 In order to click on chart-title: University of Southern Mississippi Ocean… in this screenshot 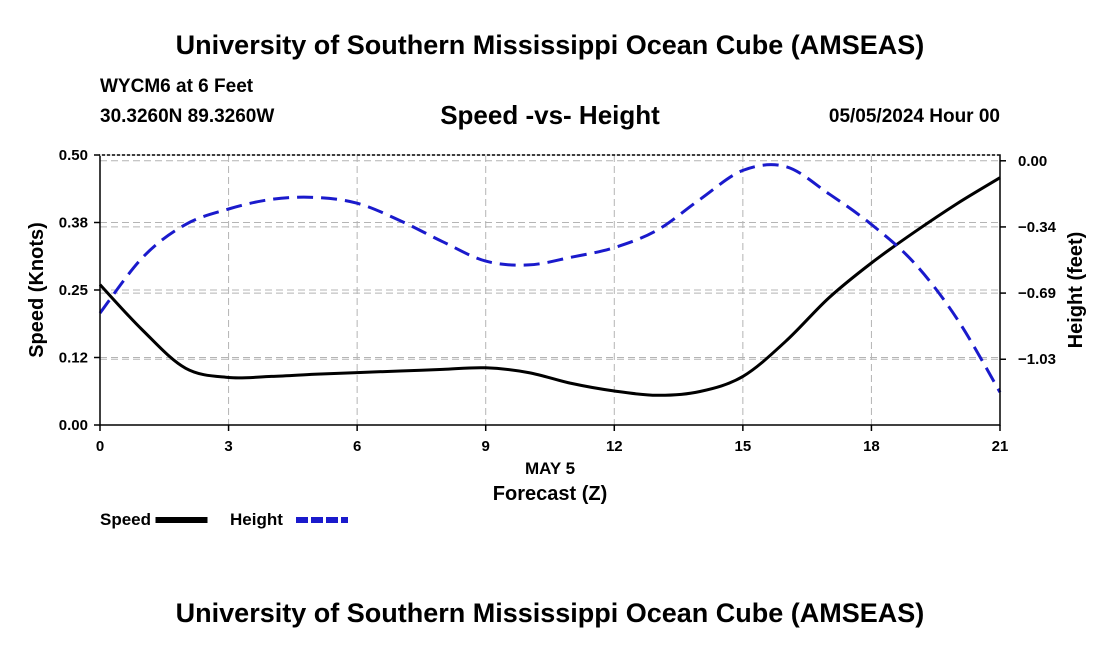, I will do `click(550, 45)`.